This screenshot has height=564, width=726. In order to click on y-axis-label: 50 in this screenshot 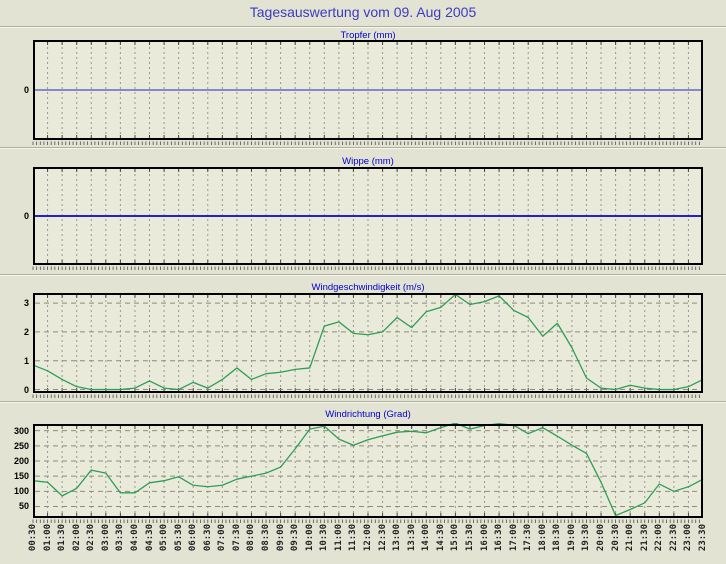, I will do `click(23, 506)`.